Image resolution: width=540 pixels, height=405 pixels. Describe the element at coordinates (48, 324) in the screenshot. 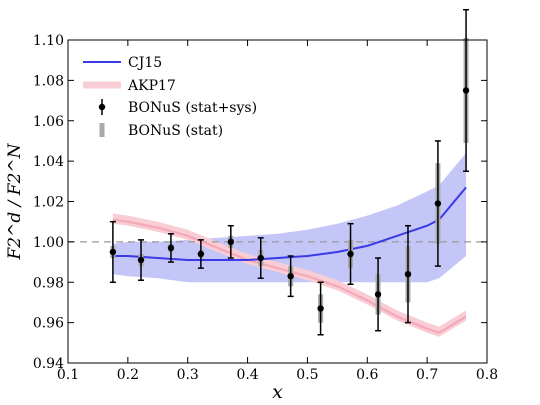

I see `y-tick-label: 0.96` at that location.